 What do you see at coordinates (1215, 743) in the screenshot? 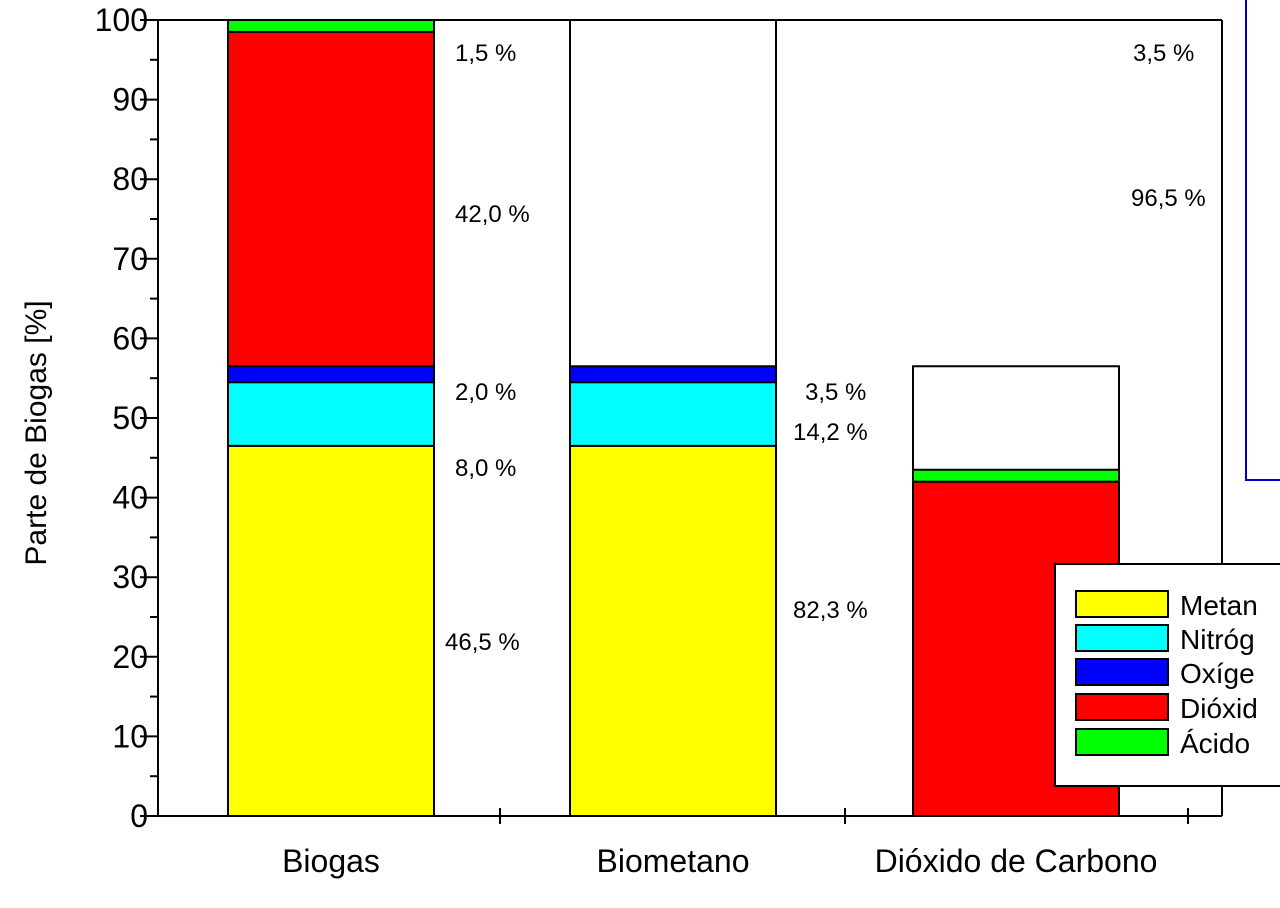
I see `legend-label: Ácido` at bounding box center [1215, 743].